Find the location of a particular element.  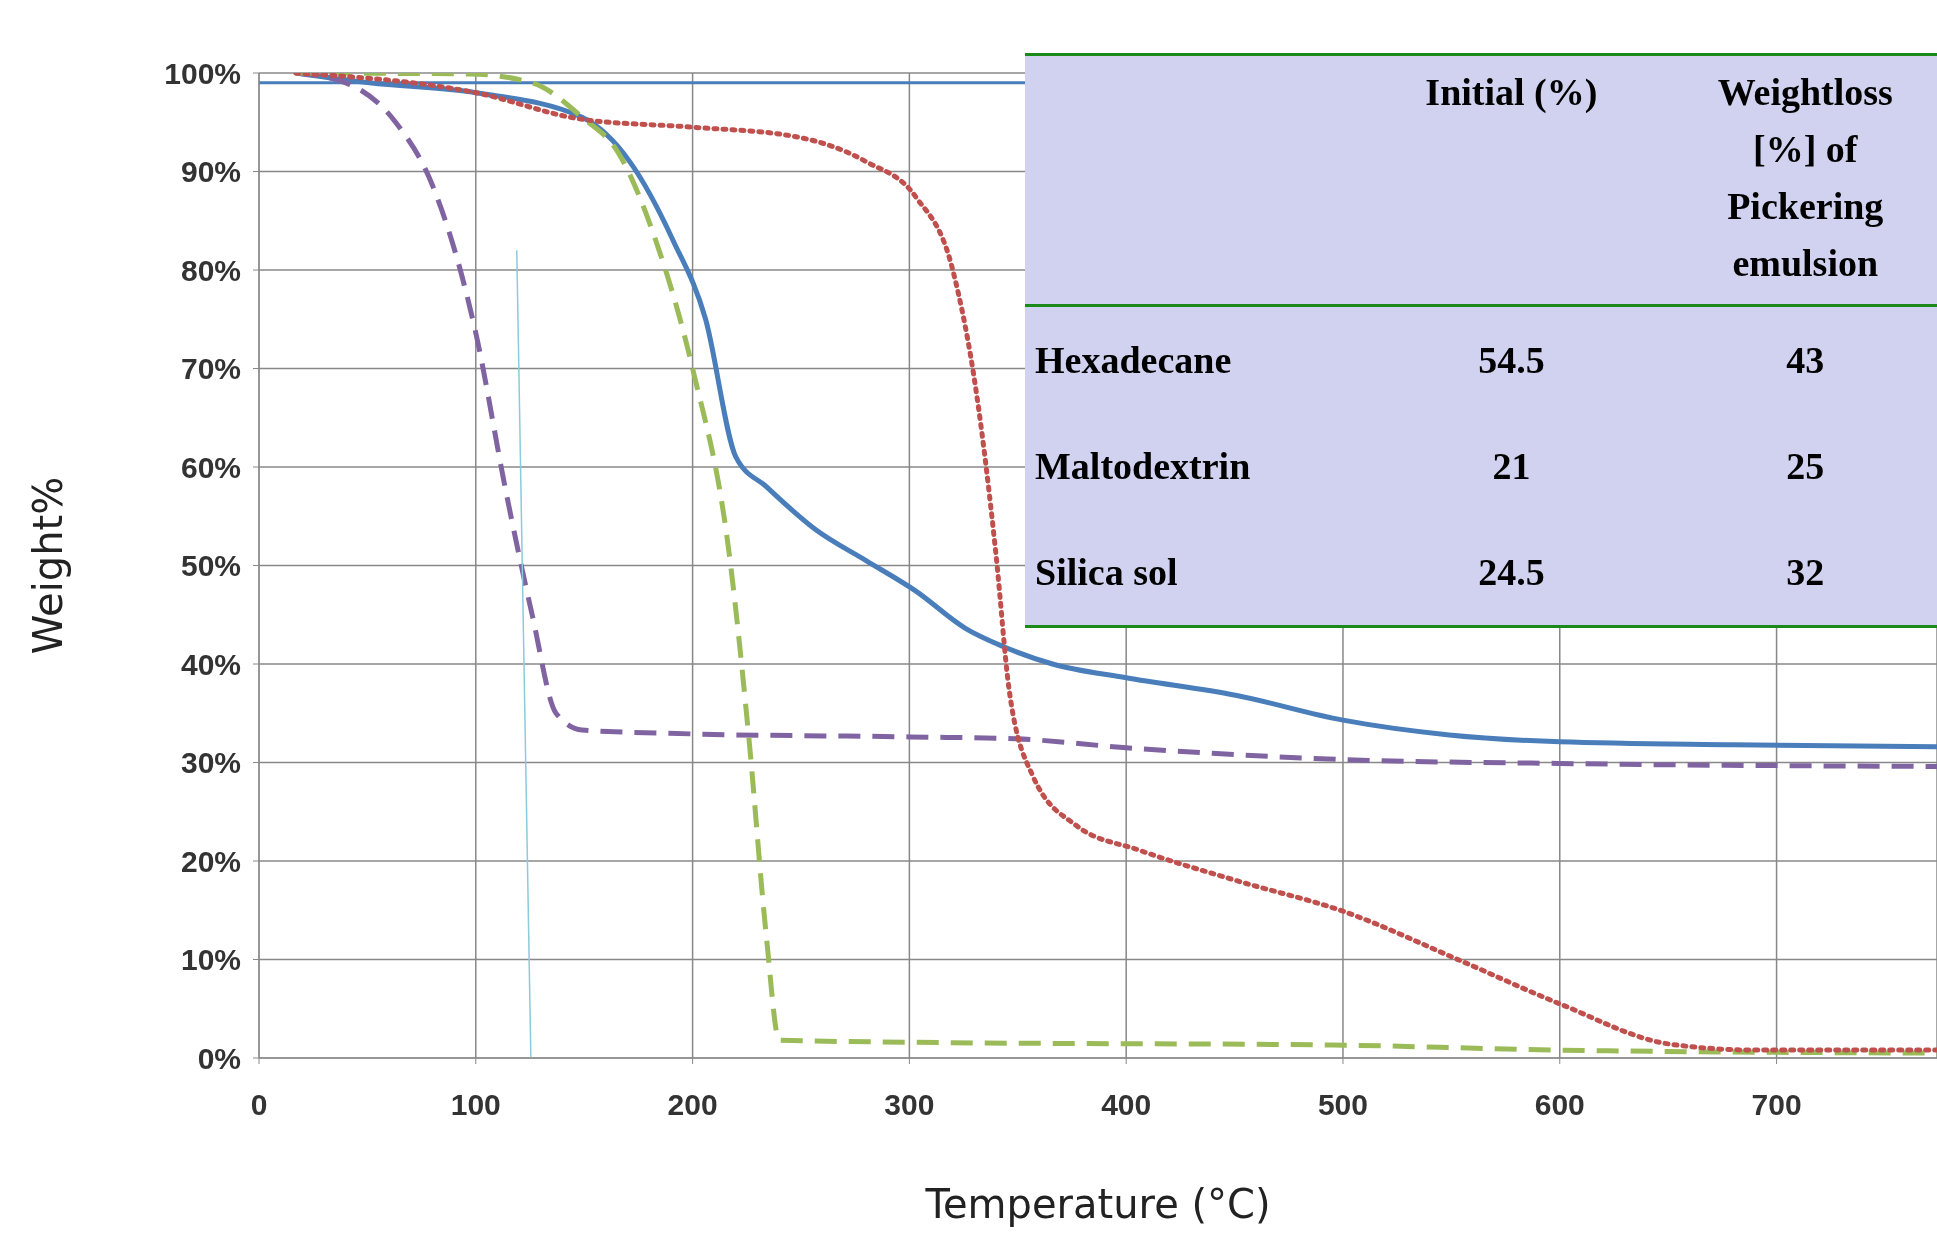

category-label: Hexadecane is located at coordinates (1133, 360).